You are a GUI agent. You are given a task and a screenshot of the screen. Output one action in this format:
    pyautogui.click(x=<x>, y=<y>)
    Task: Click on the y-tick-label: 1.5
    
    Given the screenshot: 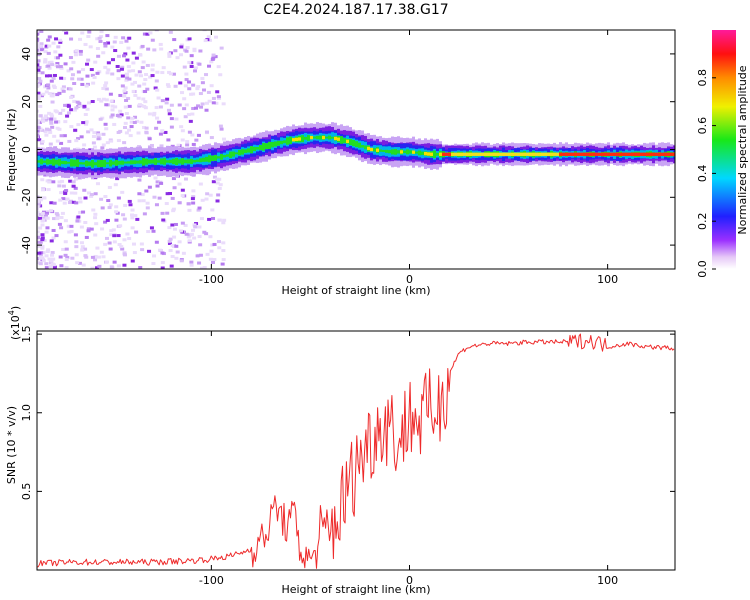 What is the action you would take?
    pyautogui.click(x=26, y=334)
    